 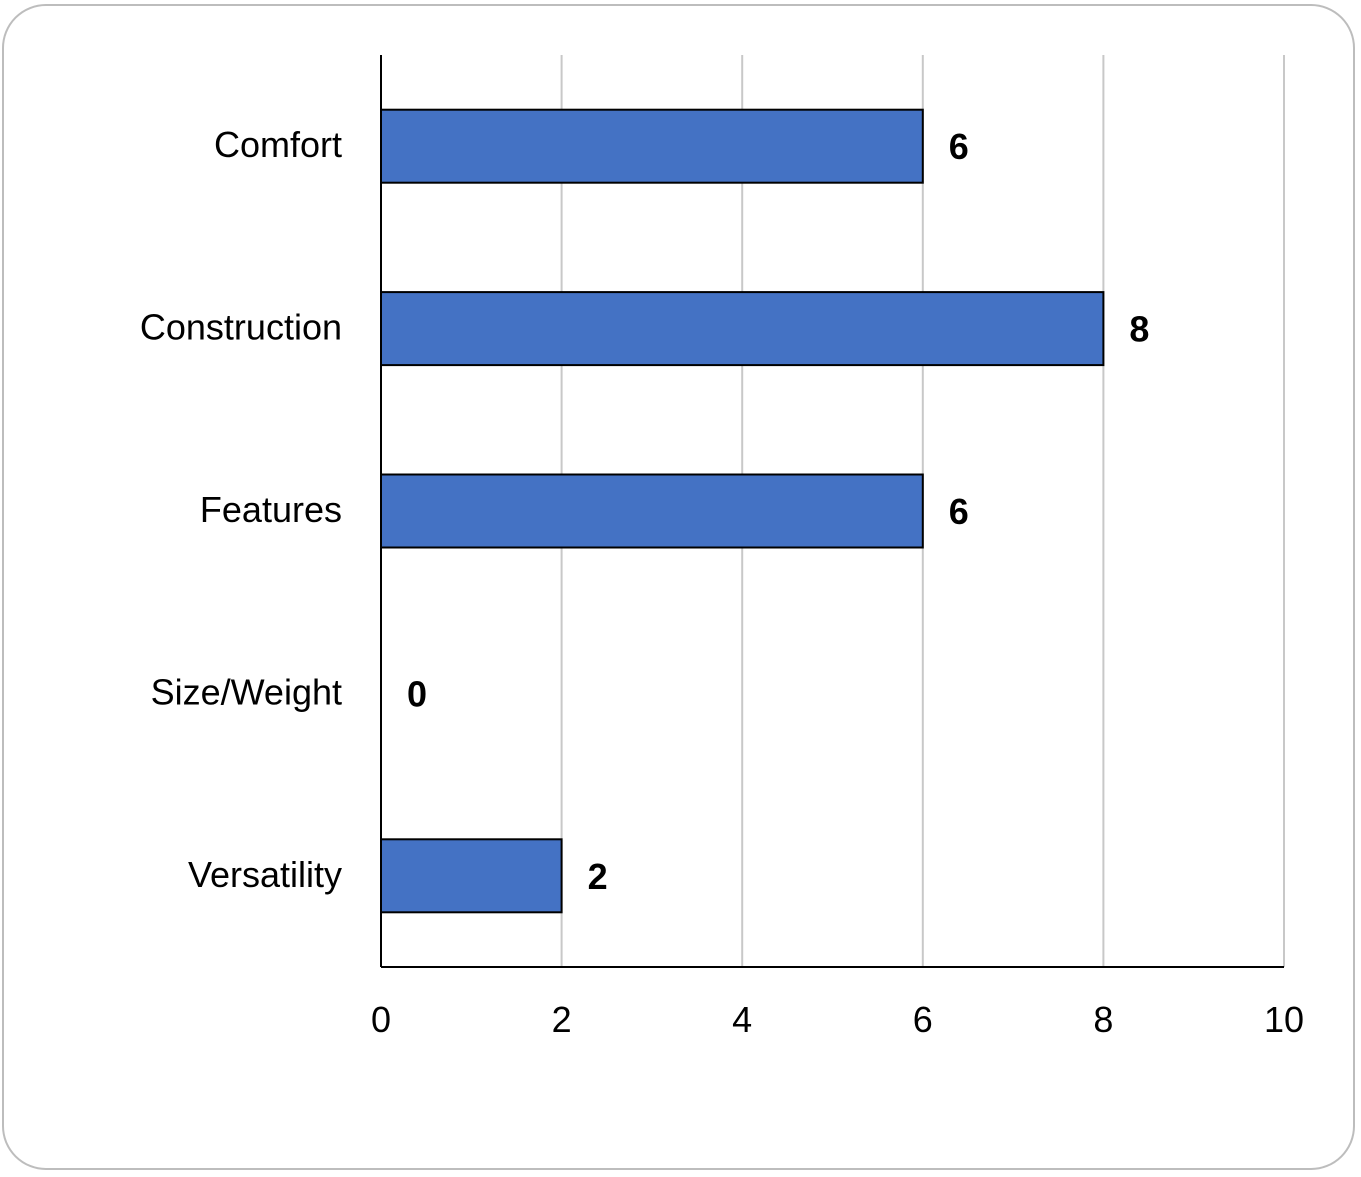 What do you see at coordinates (923, 1019) in the screenshot?
I see `x-tick-label-6: 6` at bounding box center [923, 1019].